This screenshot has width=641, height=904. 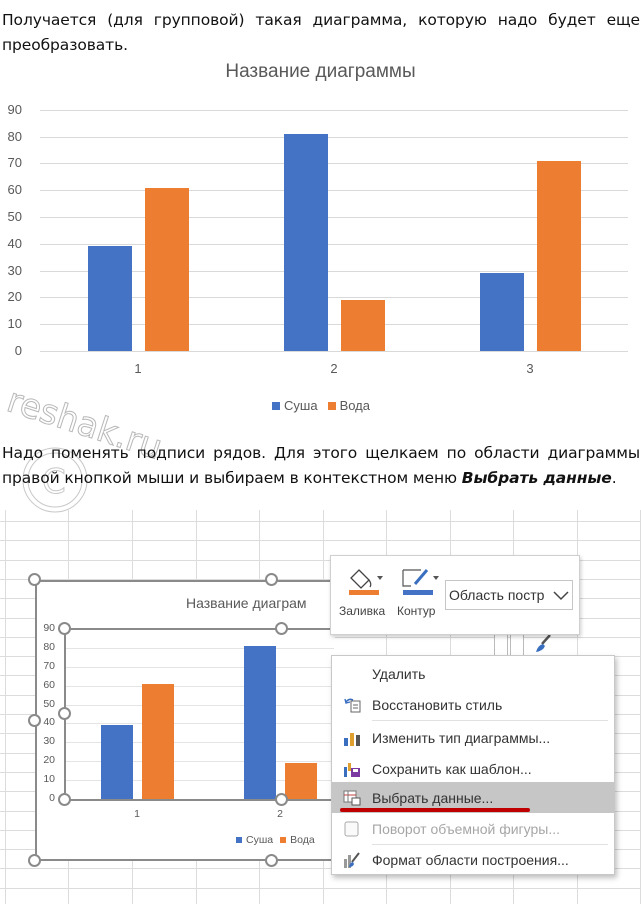 I want to click on menu-item-1: Восстановить стиль, so click(x=473, y=704).